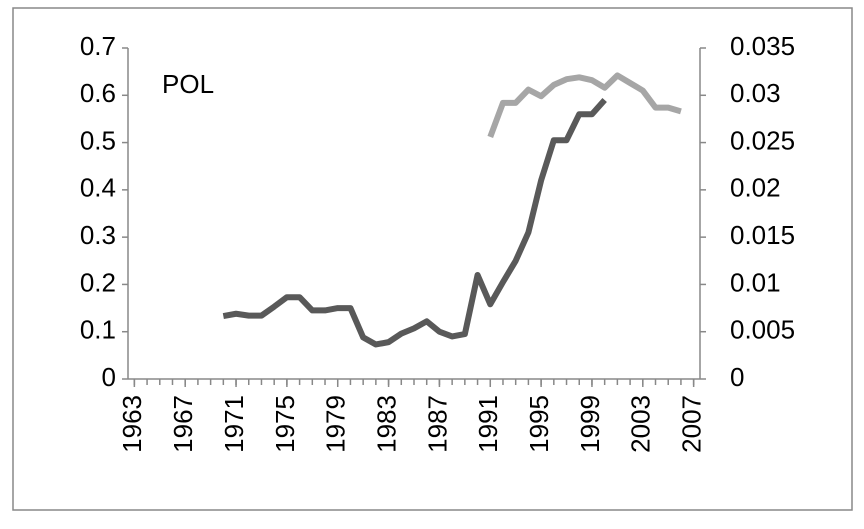 The width and height of the screenshot is (864, 529). What do you see at coordinates (641, 424) in the screenshot?
I see `x-tick-label: 2003` at bounding box center [641, 424].